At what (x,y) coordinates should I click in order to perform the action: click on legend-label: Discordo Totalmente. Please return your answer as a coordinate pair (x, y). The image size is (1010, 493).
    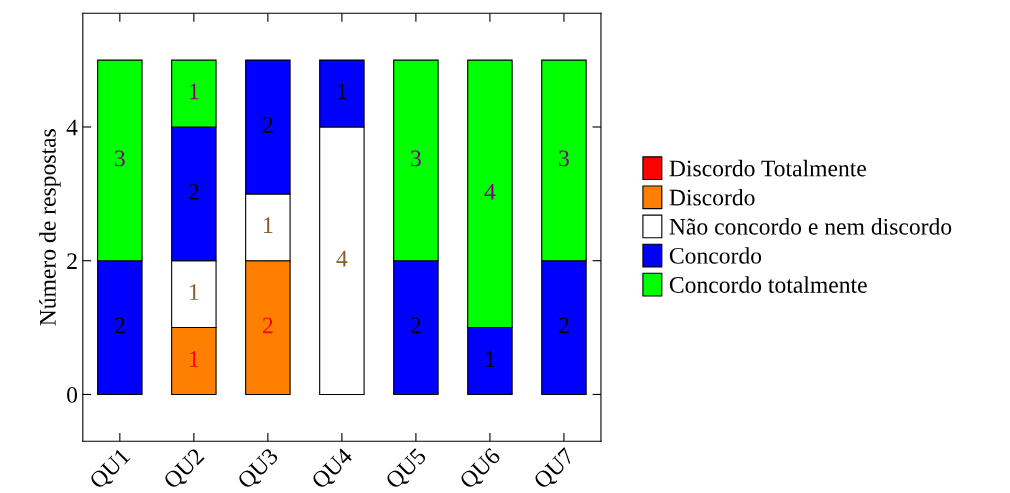
    Looking at the image, I should click on (767, 168).